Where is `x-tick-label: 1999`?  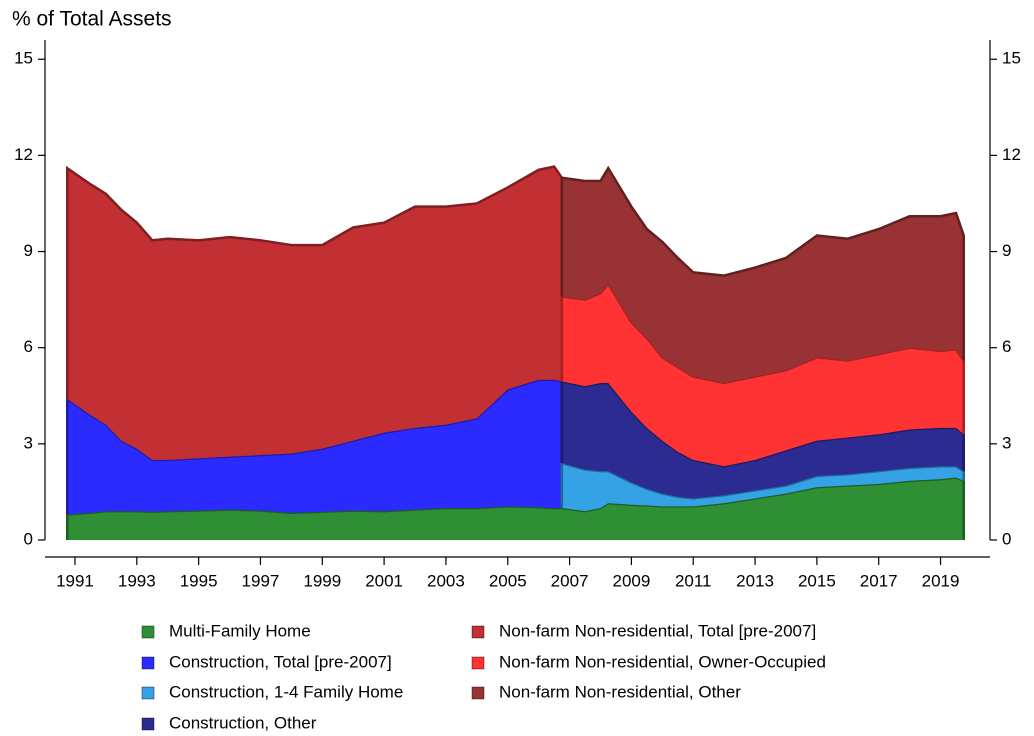
x-tick-label: 1999 is located at coordinates (322, 580).